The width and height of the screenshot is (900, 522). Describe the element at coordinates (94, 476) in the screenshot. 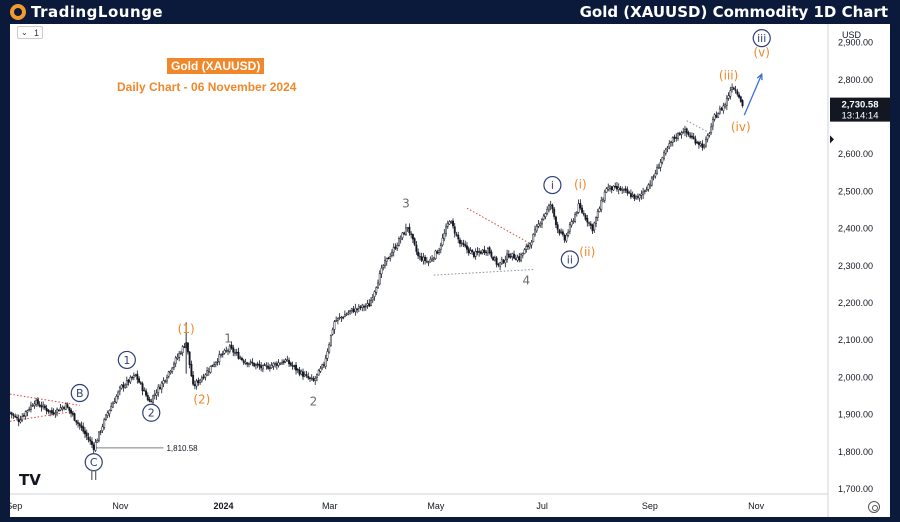

I see `wave-label: II` at that location.